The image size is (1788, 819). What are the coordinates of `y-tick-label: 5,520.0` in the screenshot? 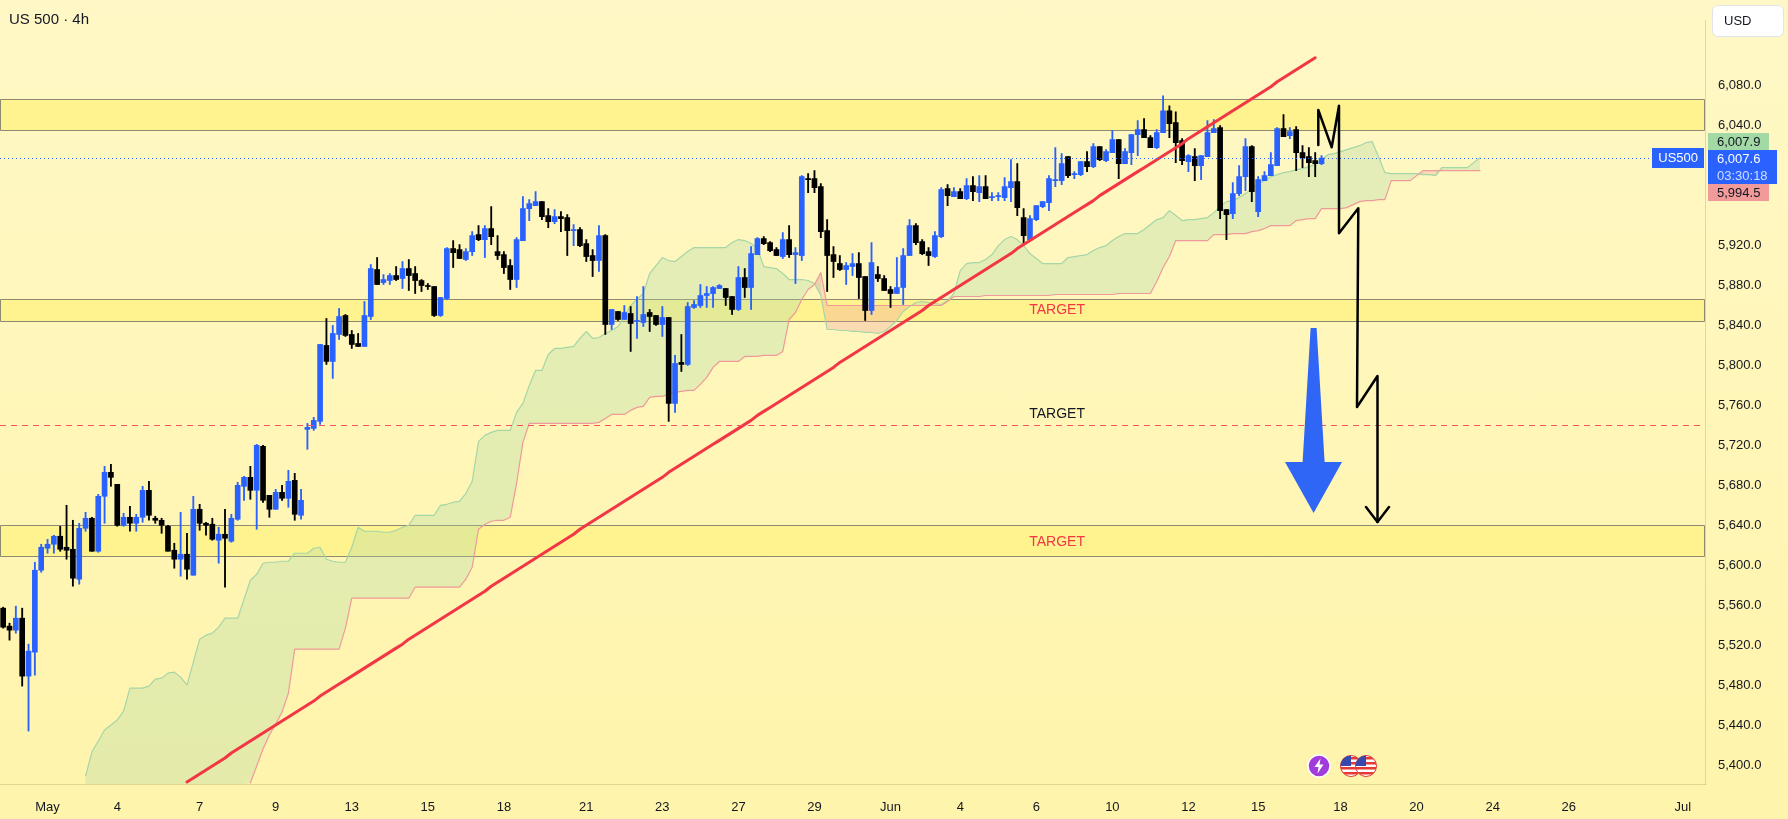 It's located at (1740, 644).